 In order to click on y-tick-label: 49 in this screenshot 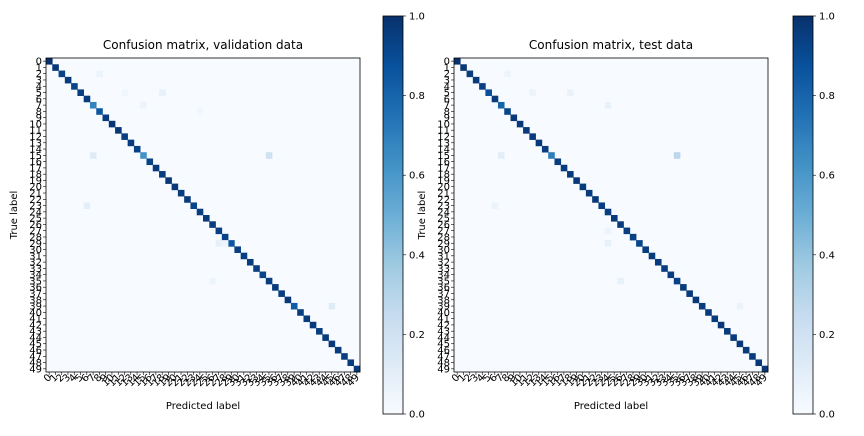, I will do `click(35, 369)`.